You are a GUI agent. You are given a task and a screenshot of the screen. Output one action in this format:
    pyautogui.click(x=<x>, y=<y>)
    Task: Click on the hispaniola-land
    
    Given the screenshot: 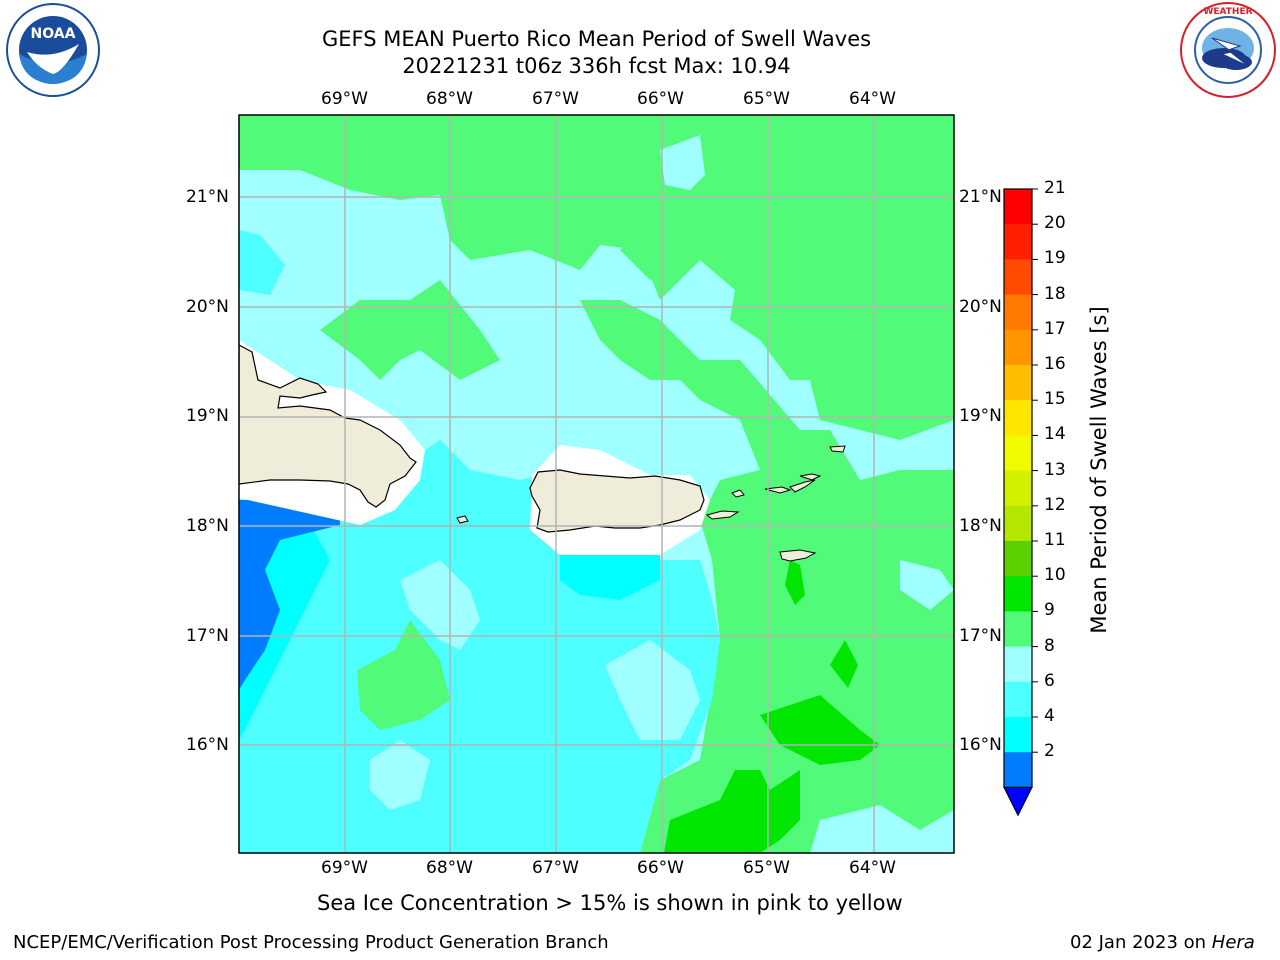 What is the action you would take?
    pyautogui.click(x=328, y=426)
    